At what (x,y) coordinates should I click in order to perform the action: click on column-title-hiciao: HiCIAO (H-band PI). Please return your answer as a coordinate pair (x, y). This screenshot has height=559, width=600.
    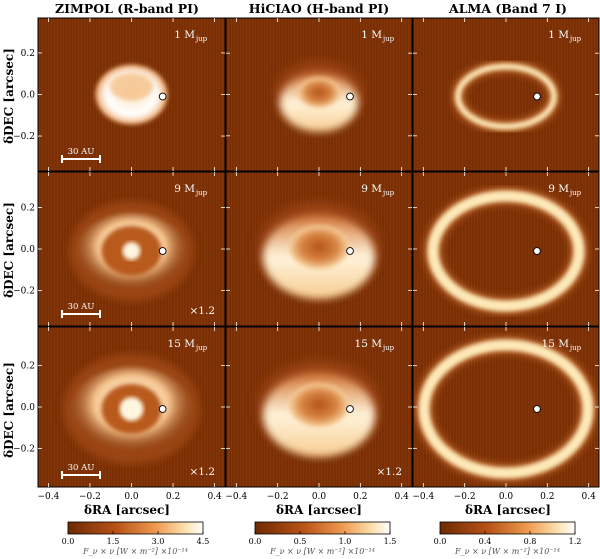
    Looking at the image, I should click on (319, 8).